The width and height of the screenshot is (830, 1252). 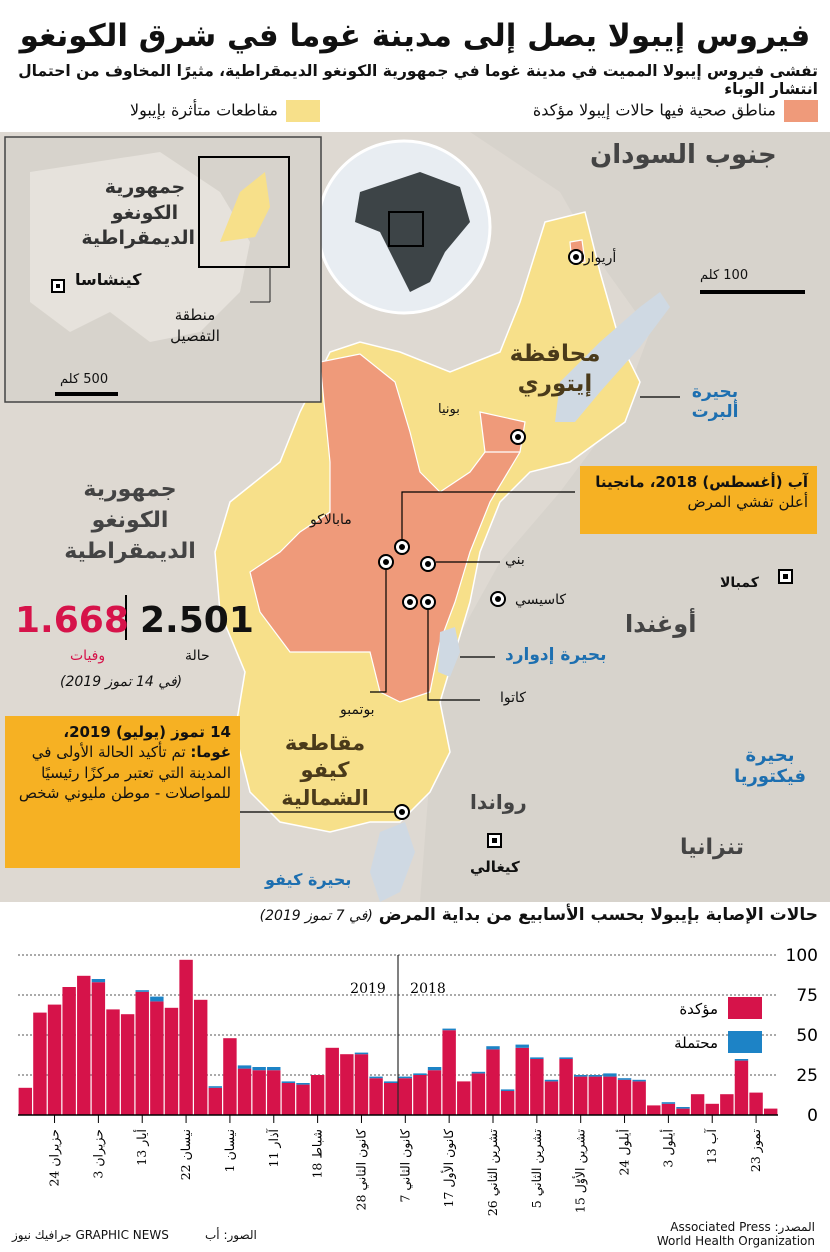 I want to click on x-tick-label: 23 تموز, so click(x=756, y=1150).